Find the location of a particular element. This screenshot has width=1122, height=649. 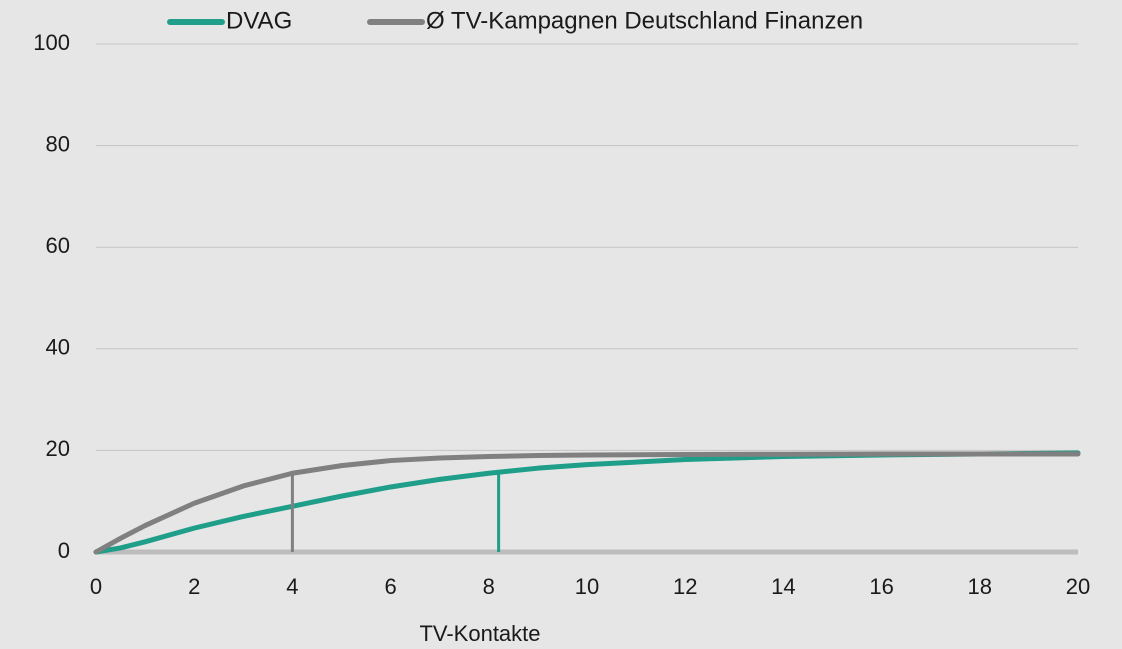

x-tick-label: 2 is located at coordinates (194, 586).